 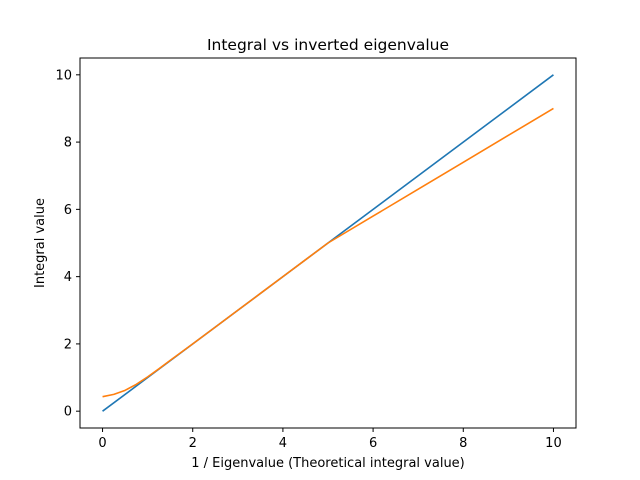 I want to click on y-tick-label: 10, so click(x=63, y=75).